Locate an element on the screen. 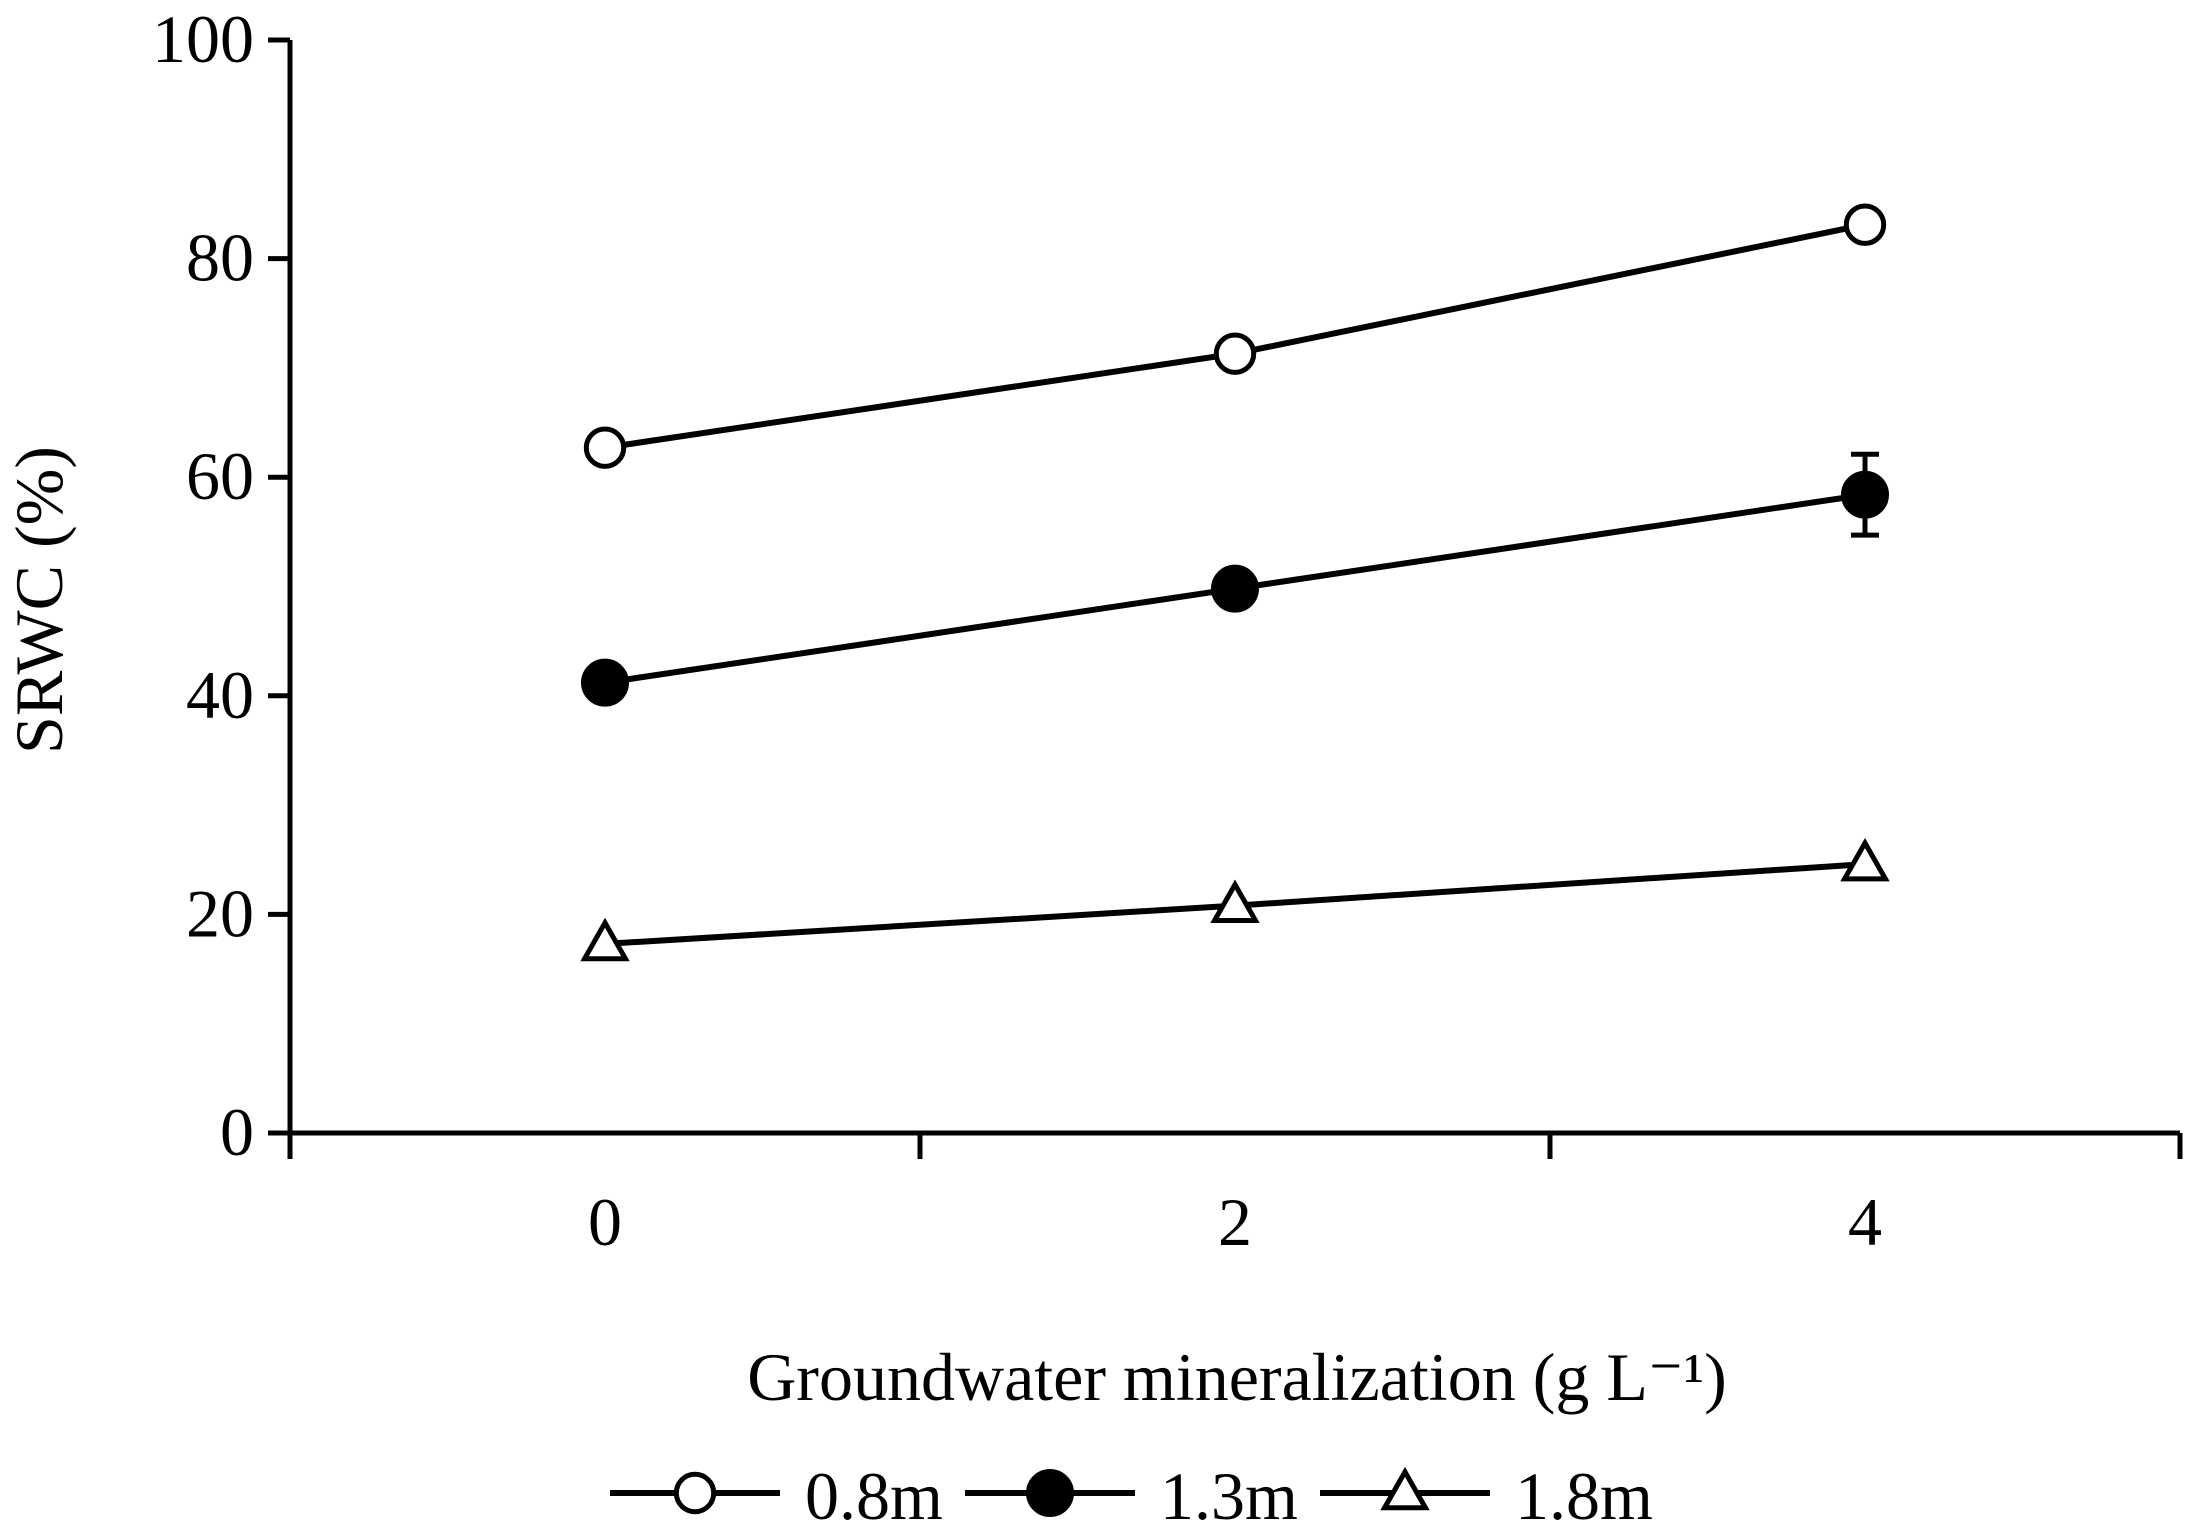 The height and width of the screenshot is (1540, 2196). legend-item: 1.3m is located at coordinates (1131, 1496).